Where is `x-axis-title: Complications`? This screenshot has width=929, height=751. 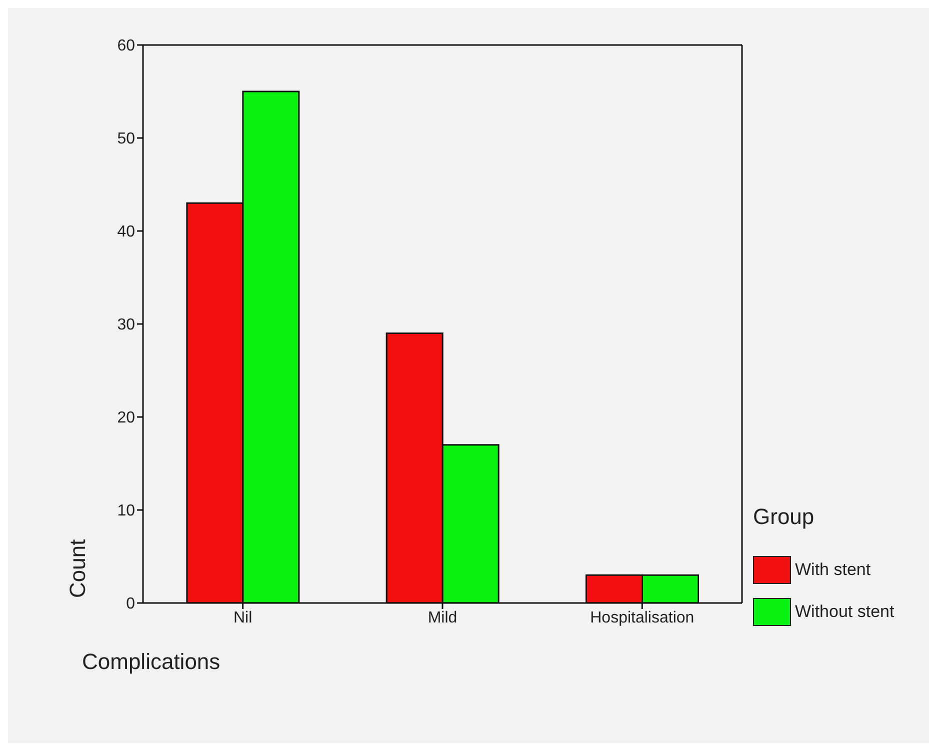 x-axis-title: Complications is located at coordinates (151, 661).